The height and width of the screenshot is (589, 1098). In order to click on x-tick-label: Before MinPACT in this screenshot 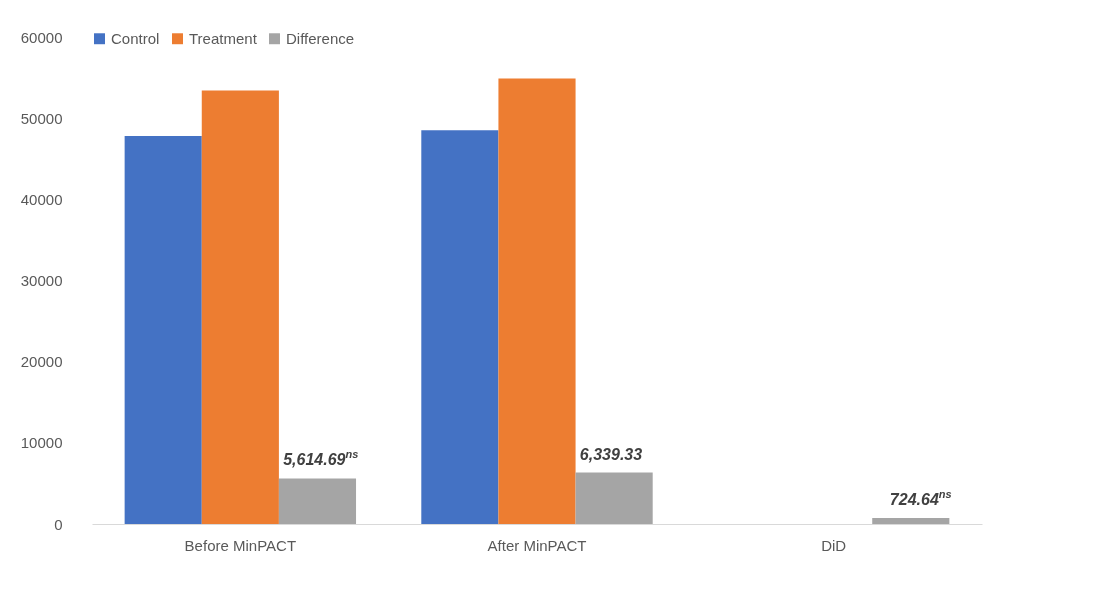, I will do `click(240, 545)`.